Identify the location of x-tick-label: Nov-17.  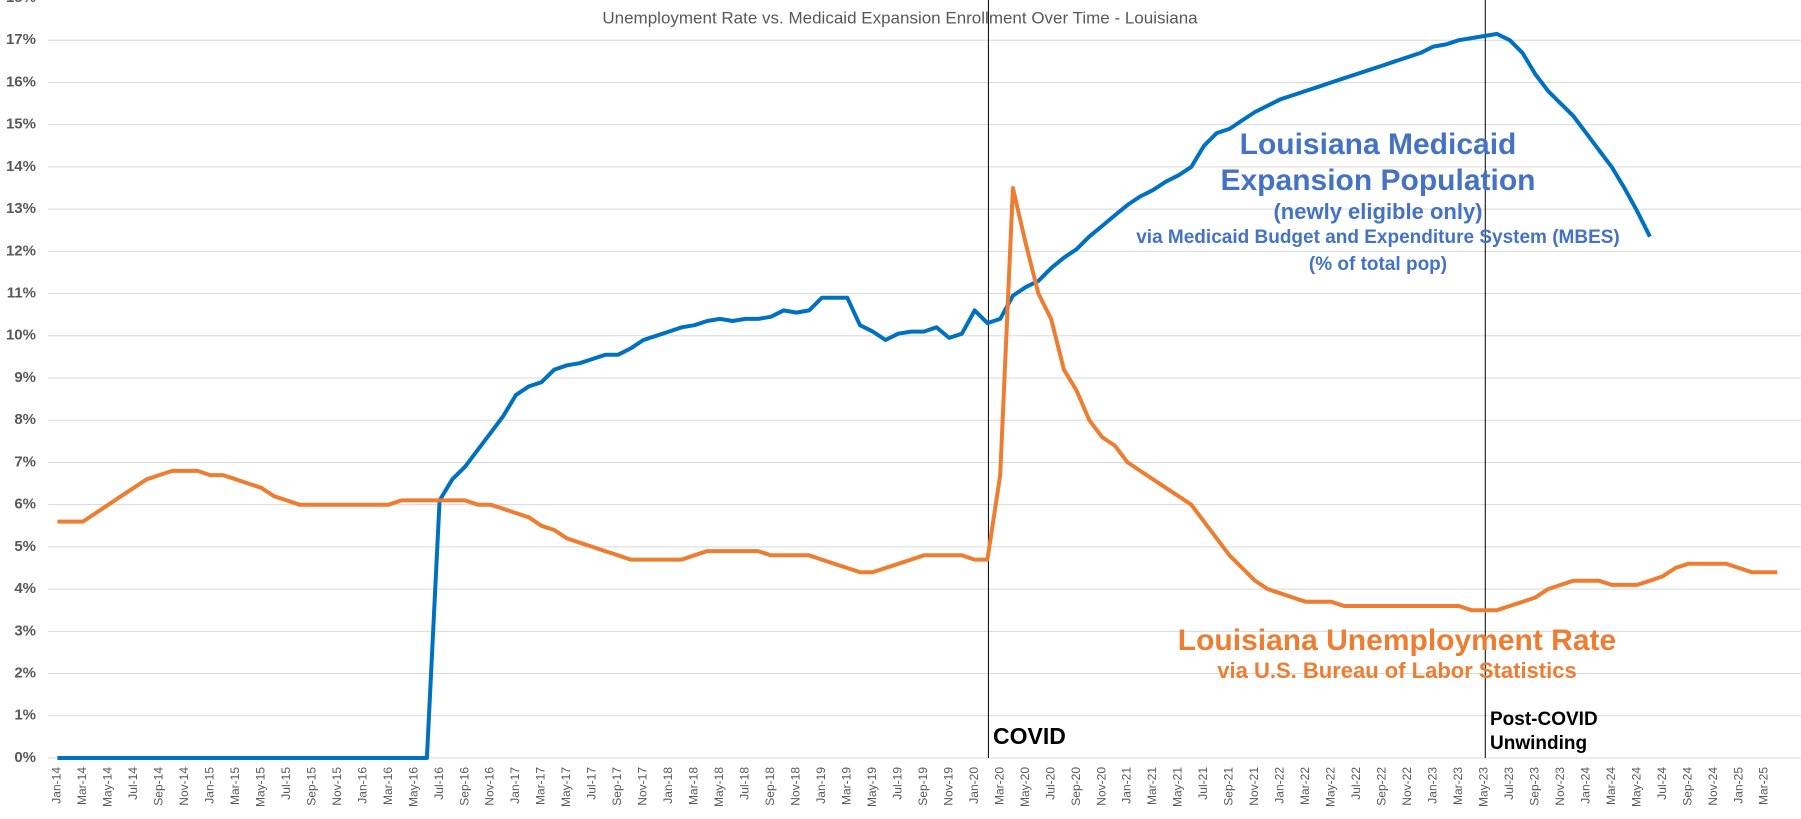
(643, 786).